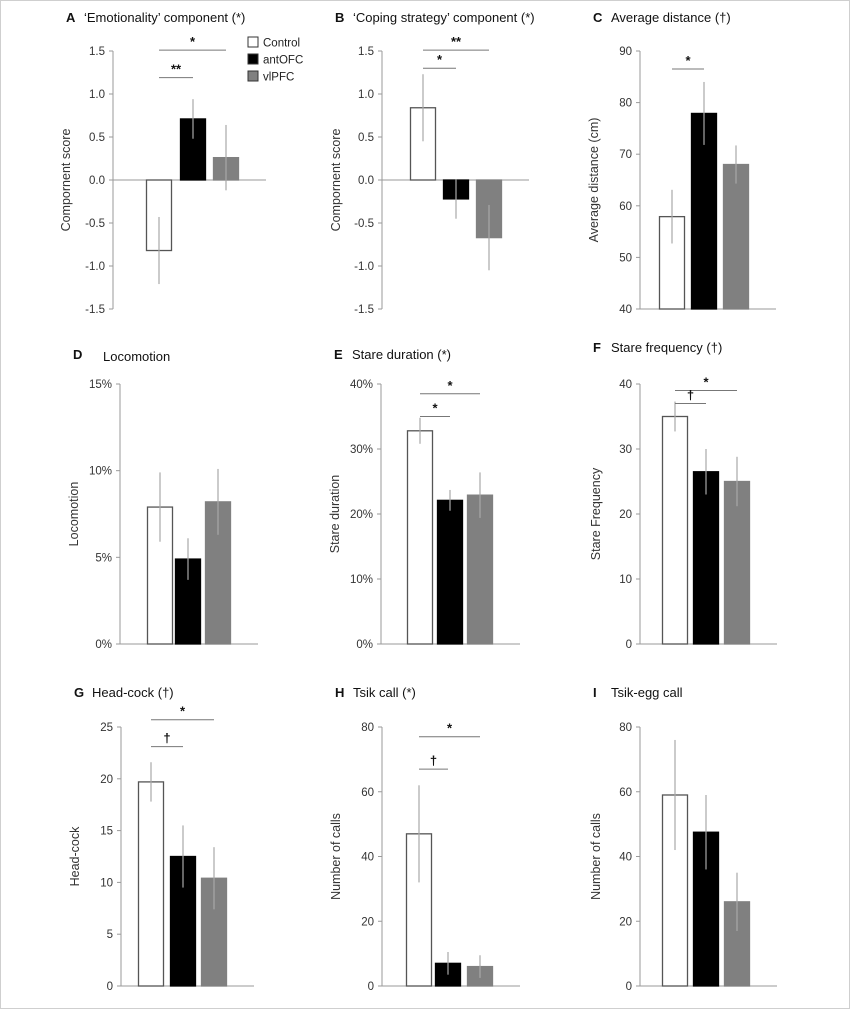 This screenshot has width=850, height=1009. Describe the element at coordinates (283, 61) in the screenshot. I see `legend-label: antOFC` at that location.